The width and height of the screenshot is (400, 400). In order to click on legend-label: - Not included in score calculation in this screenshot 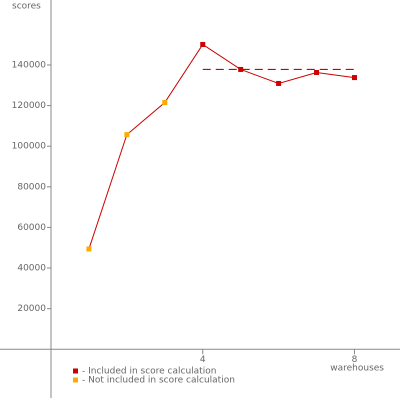, I will do `click(158, 381)`.